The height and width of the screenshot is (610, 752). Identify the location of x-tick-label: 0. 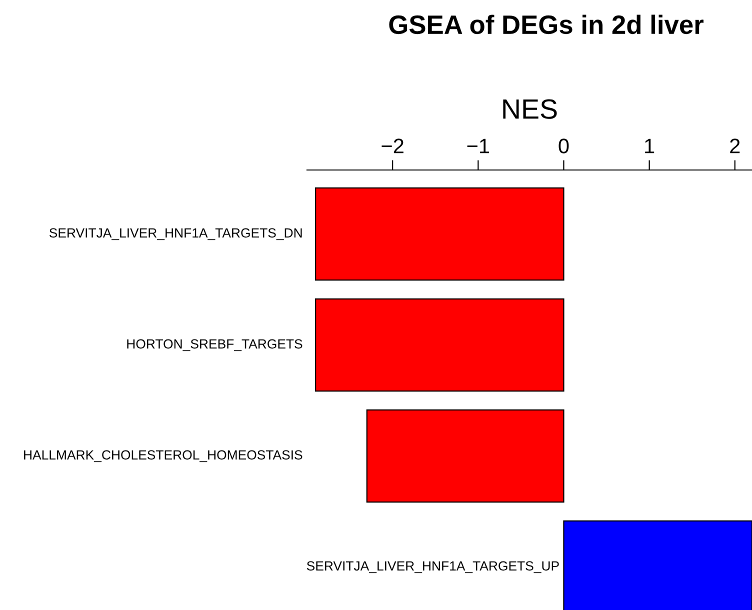
(563, 146).